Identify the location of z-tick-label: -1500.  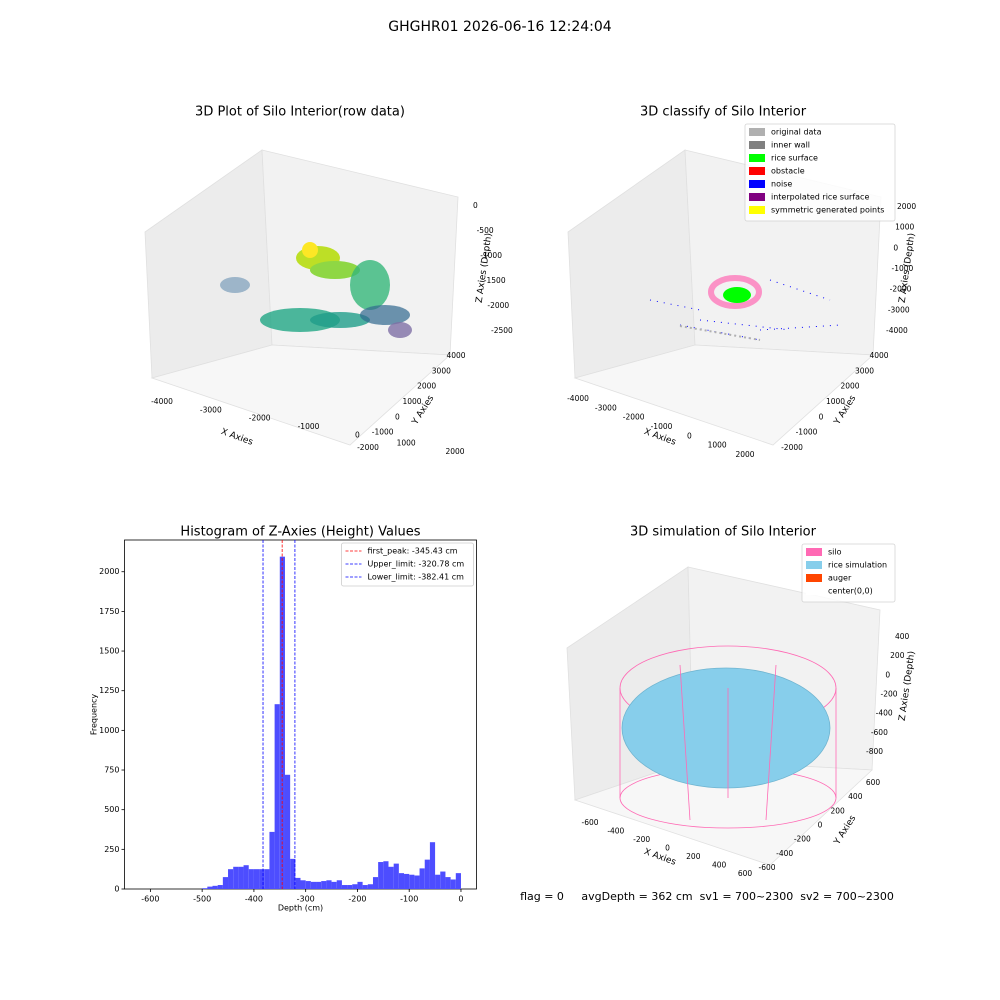
(495, 280).